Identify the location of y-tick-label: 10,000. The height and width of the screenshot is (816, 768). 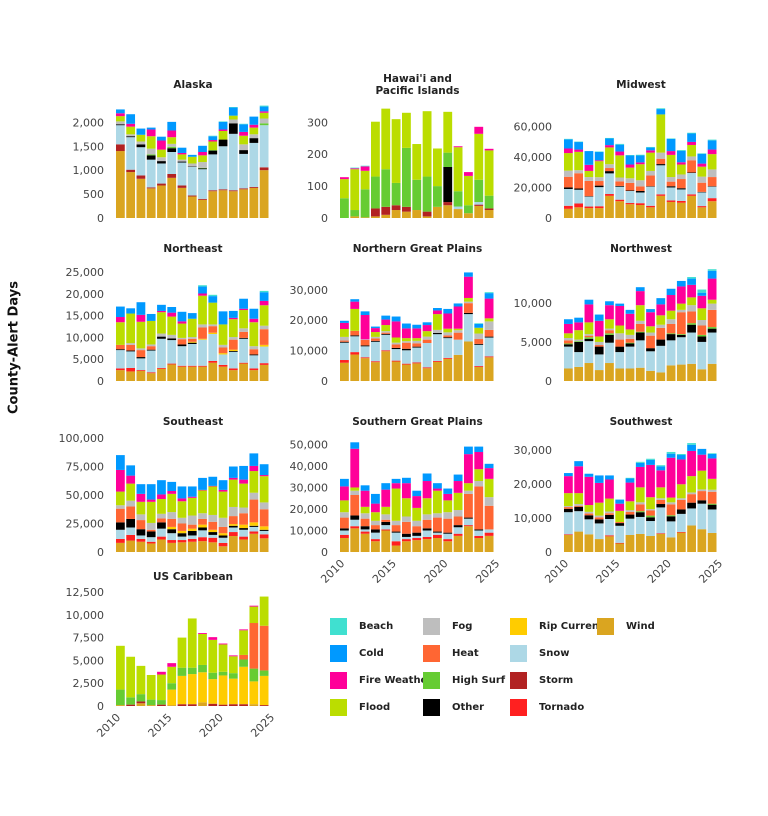
(85, 615).